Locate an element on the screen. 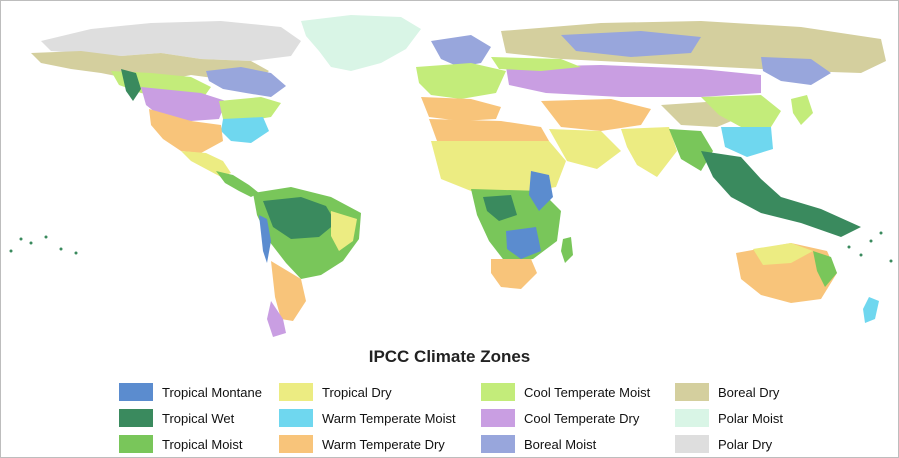 This screenshot has height=458, width=899. mediterranean-warm-dry is located at coordinates (461, 109).